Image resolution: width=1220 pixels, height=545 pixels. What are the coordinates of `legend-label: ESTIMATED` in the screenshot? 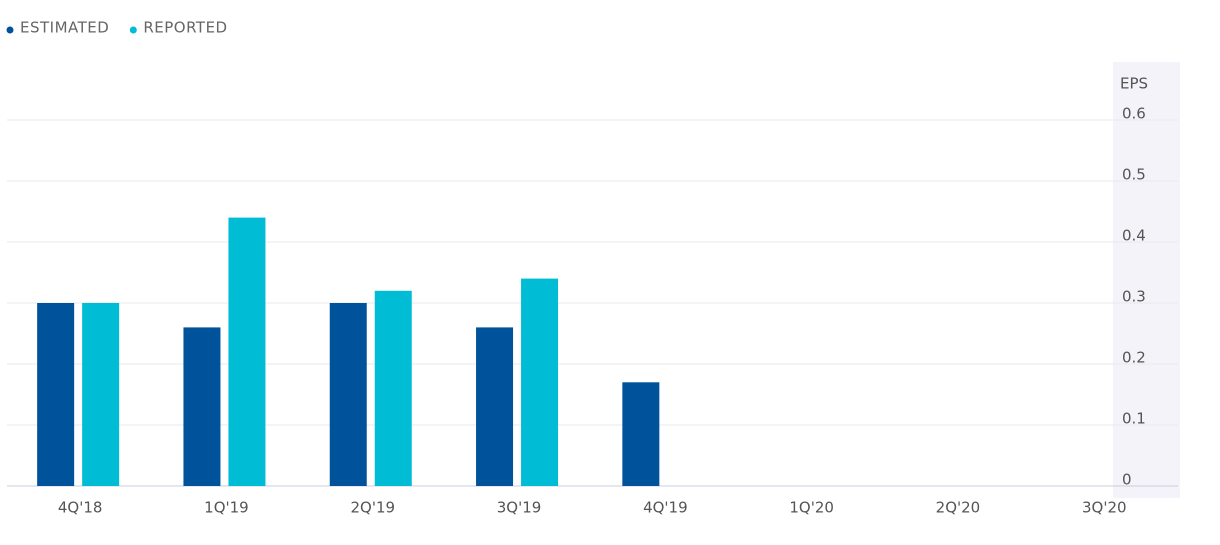 It's located at (64, 28).